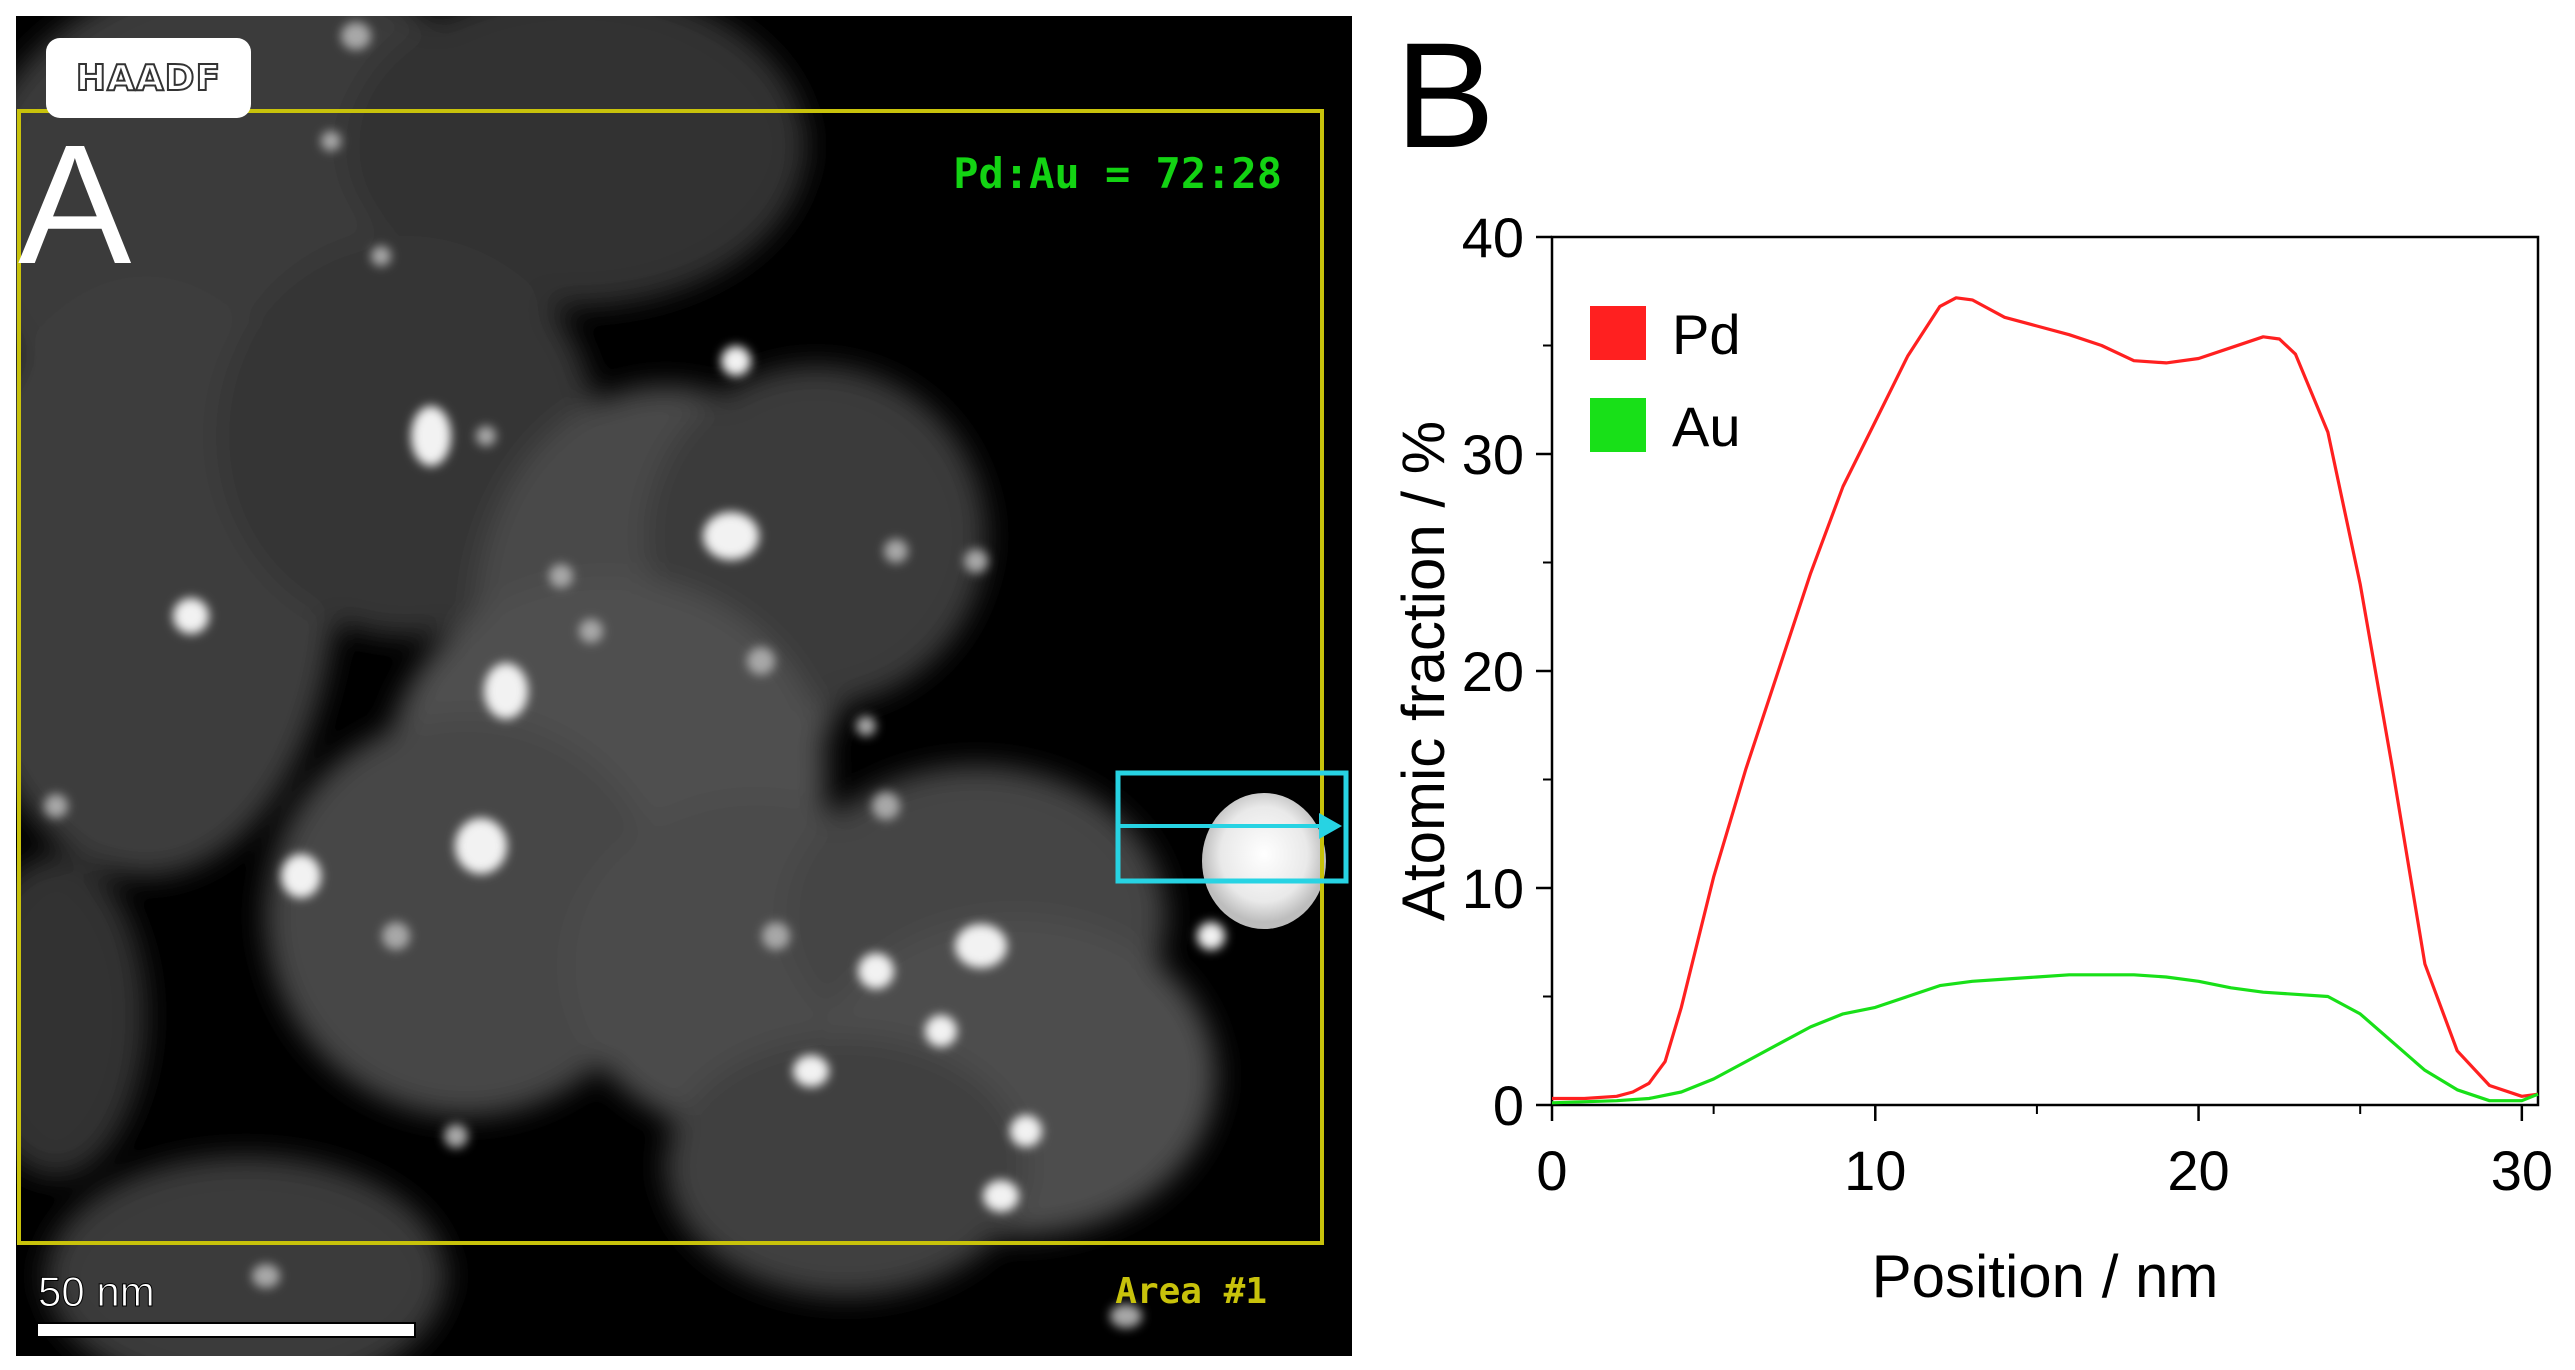  What do you see at coordinates (1618, 425) in the screenshot?
I see `legend-swatch-au` at bounding box center [1618, 425].